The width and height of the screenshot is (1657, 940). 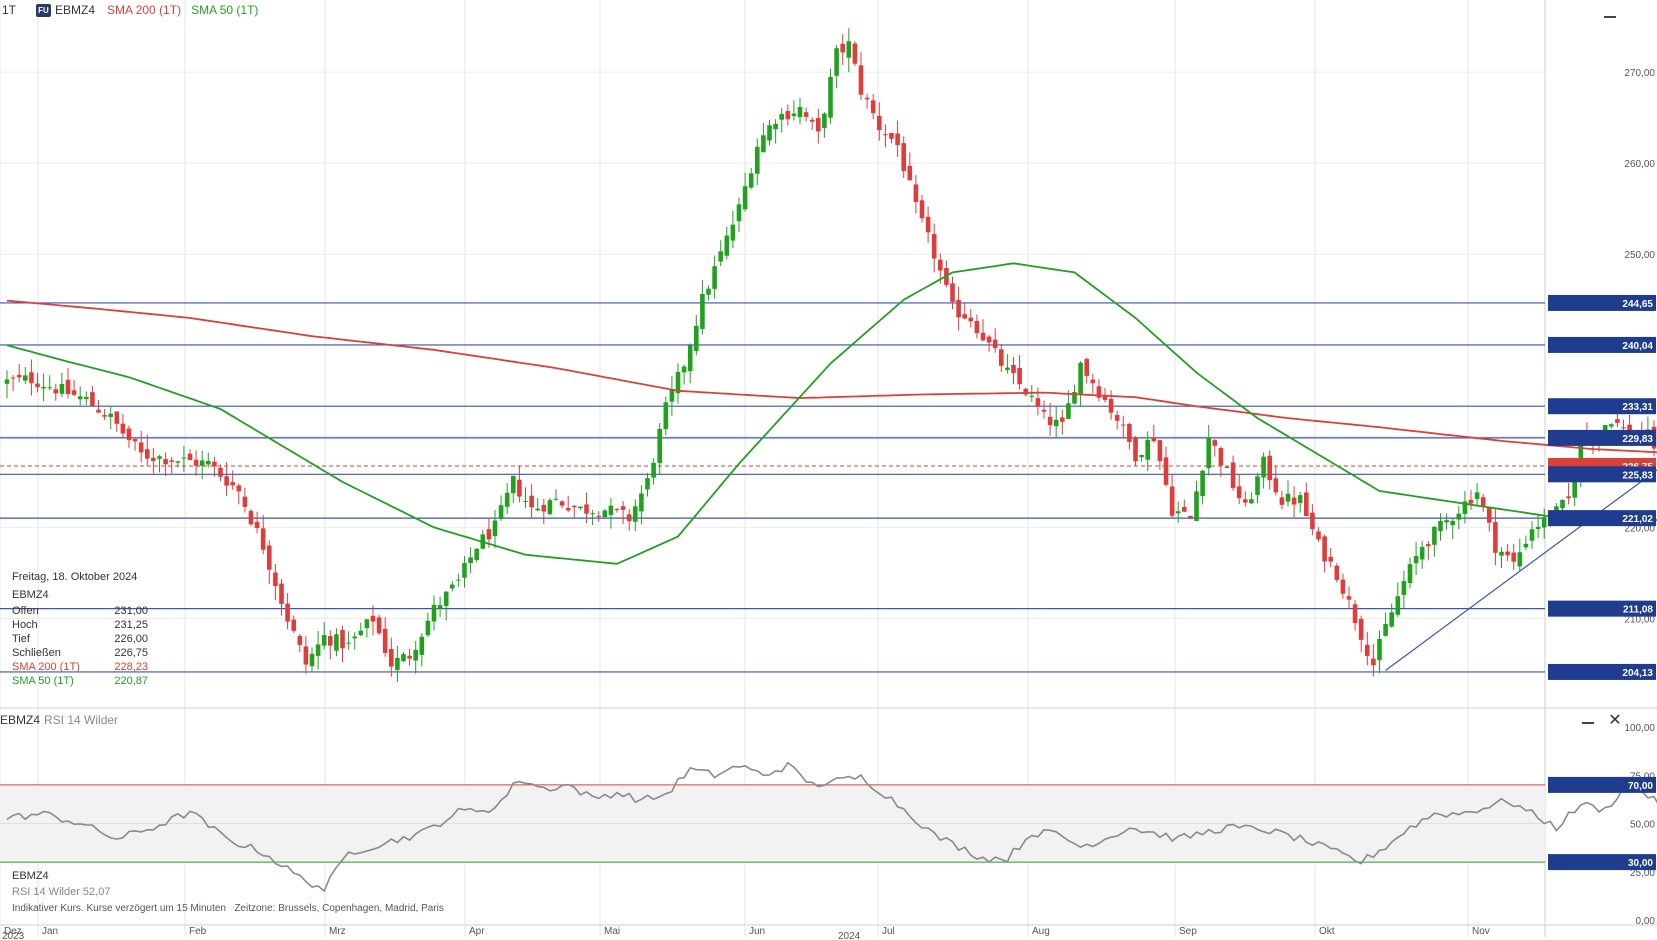 What do you see at coordinates (144, 10) in the screenshot?
I see `sma200-legend: SMA 200 (1T)` at bounding box center [144, 10].